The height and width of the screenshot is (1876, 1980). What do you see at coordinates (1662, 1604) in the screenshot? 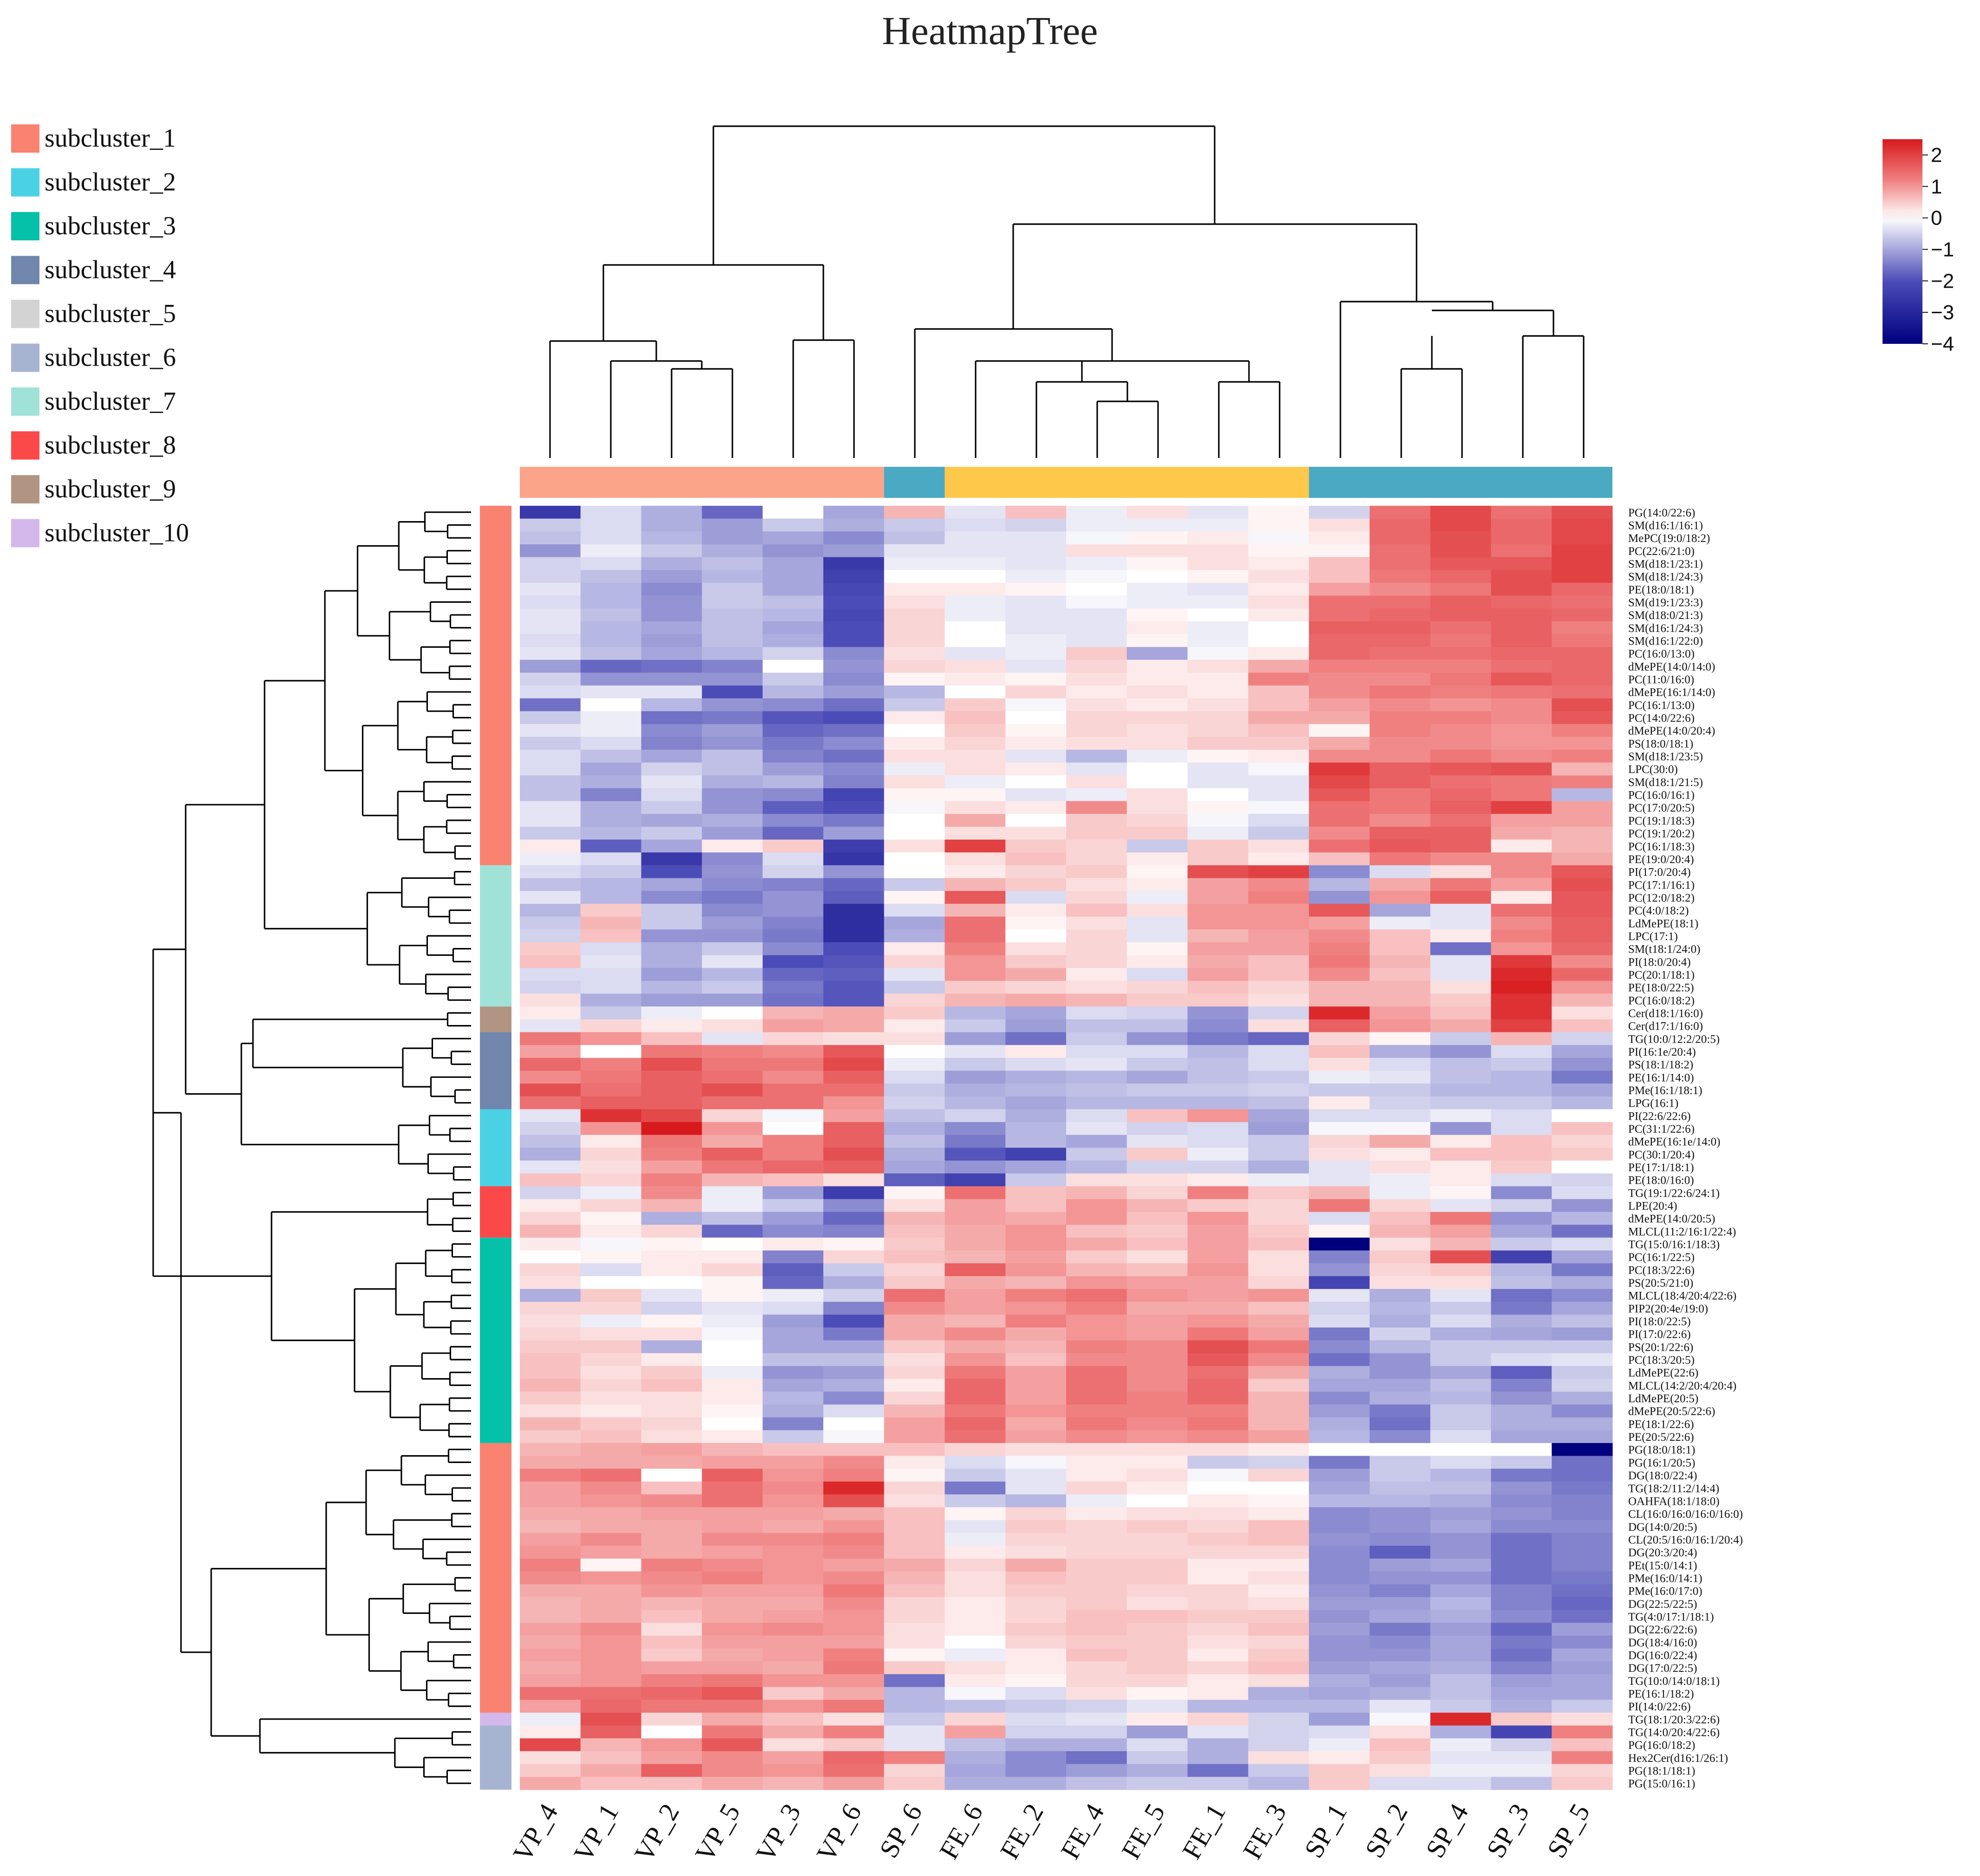
I see `row-label: DG(22:5/22:5)` at bounding box center [1662, 1604].